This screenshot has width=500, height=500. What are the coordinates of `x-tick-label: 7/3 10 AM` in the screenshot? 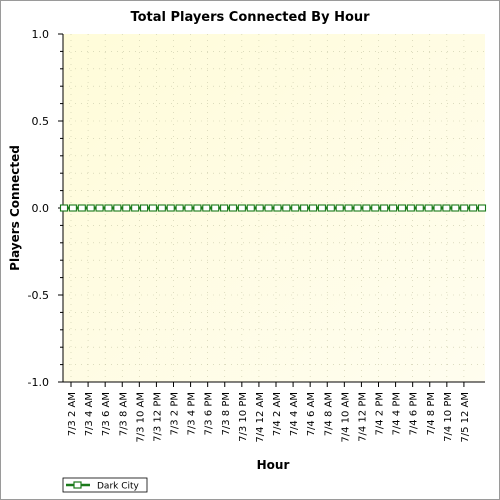 It's located at (140, 417).